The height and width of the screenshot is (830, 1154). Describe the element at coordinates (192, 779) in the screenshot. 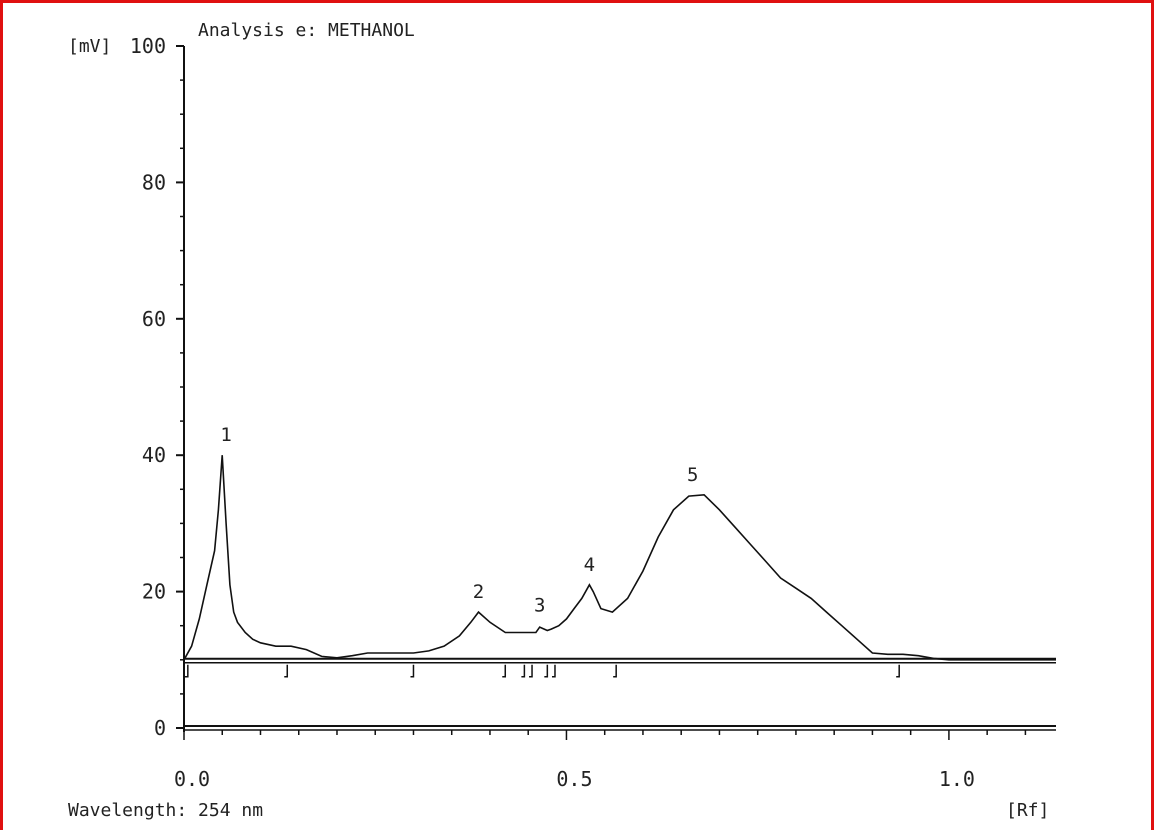

I see `x-tick-label: 0.0` at that location.